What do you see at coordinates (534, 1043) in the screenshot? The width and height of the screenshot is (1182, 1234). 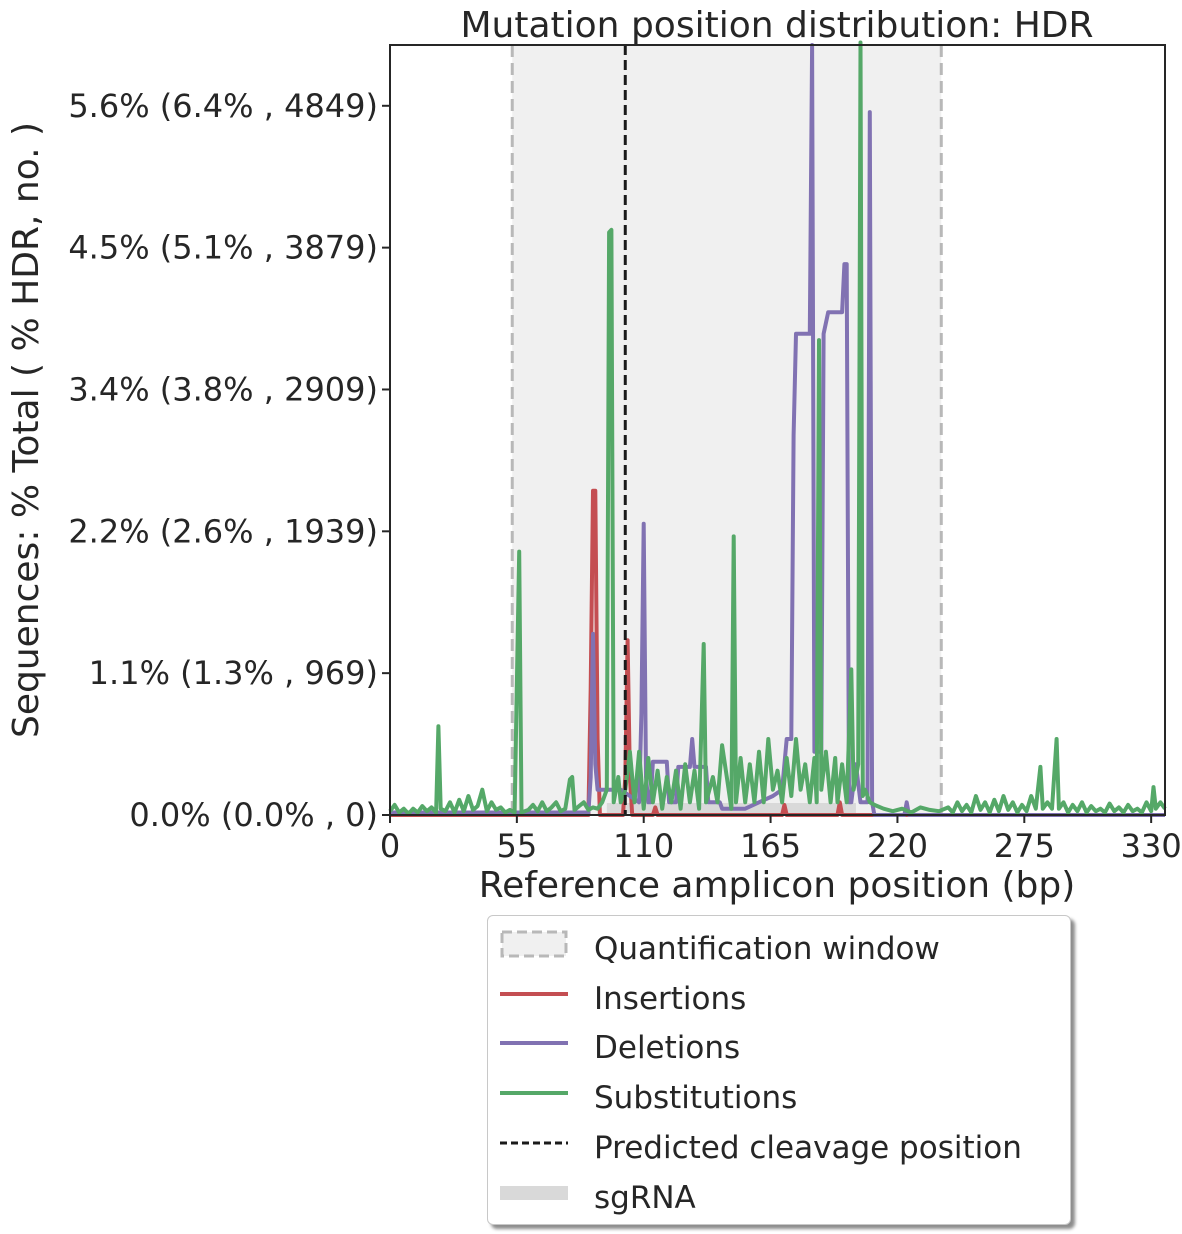 I see `deletions-swatch` at bounding box center [534, 1043].